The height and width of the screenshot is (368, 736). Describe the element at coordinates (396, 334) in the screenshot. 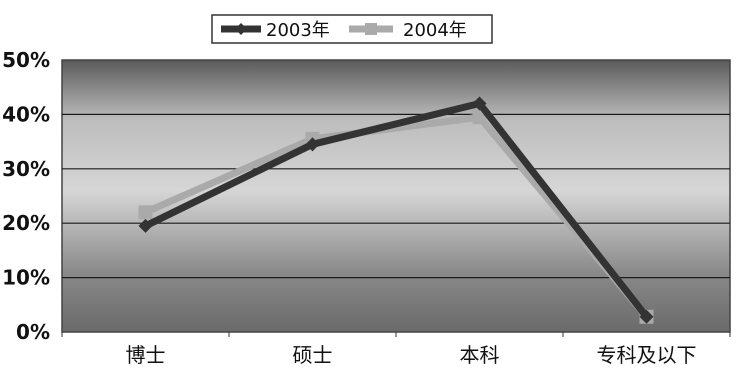

I see `x-tick-marks` at that location.